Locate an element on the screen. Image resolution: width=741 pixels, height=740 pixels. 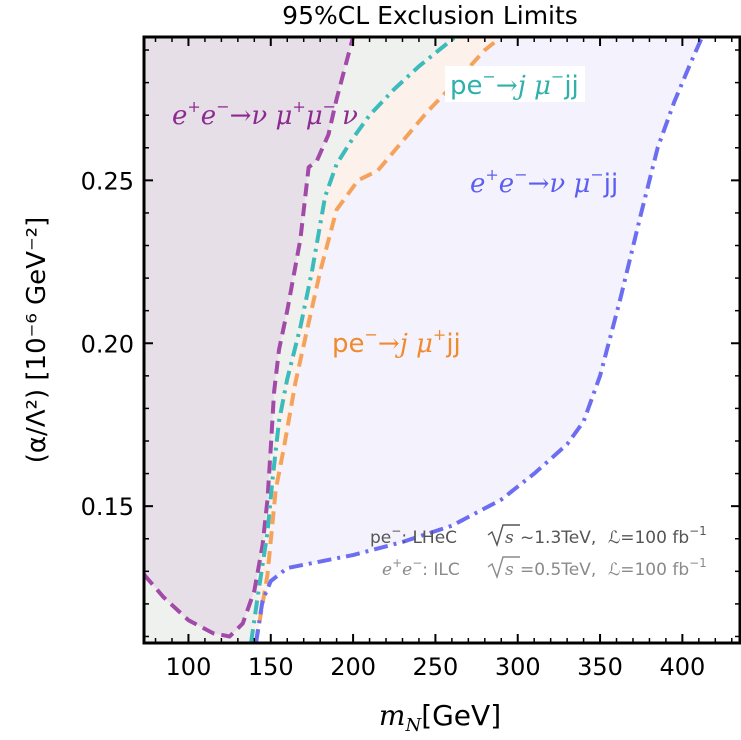
label-pe-mu-plus: pe−→j μ+jj is located at coordinates (396, 342).